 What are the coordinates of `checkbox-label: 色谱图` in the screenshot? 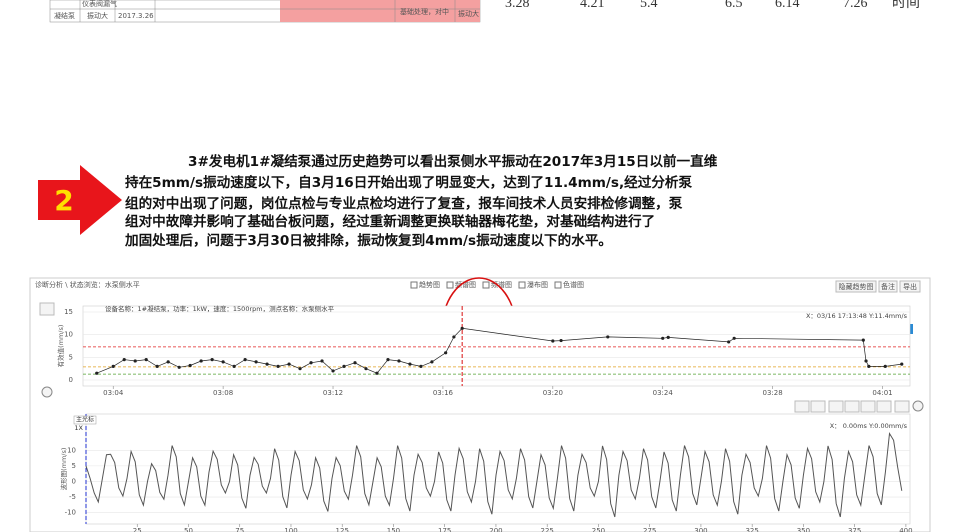 It's located at (573, 284).